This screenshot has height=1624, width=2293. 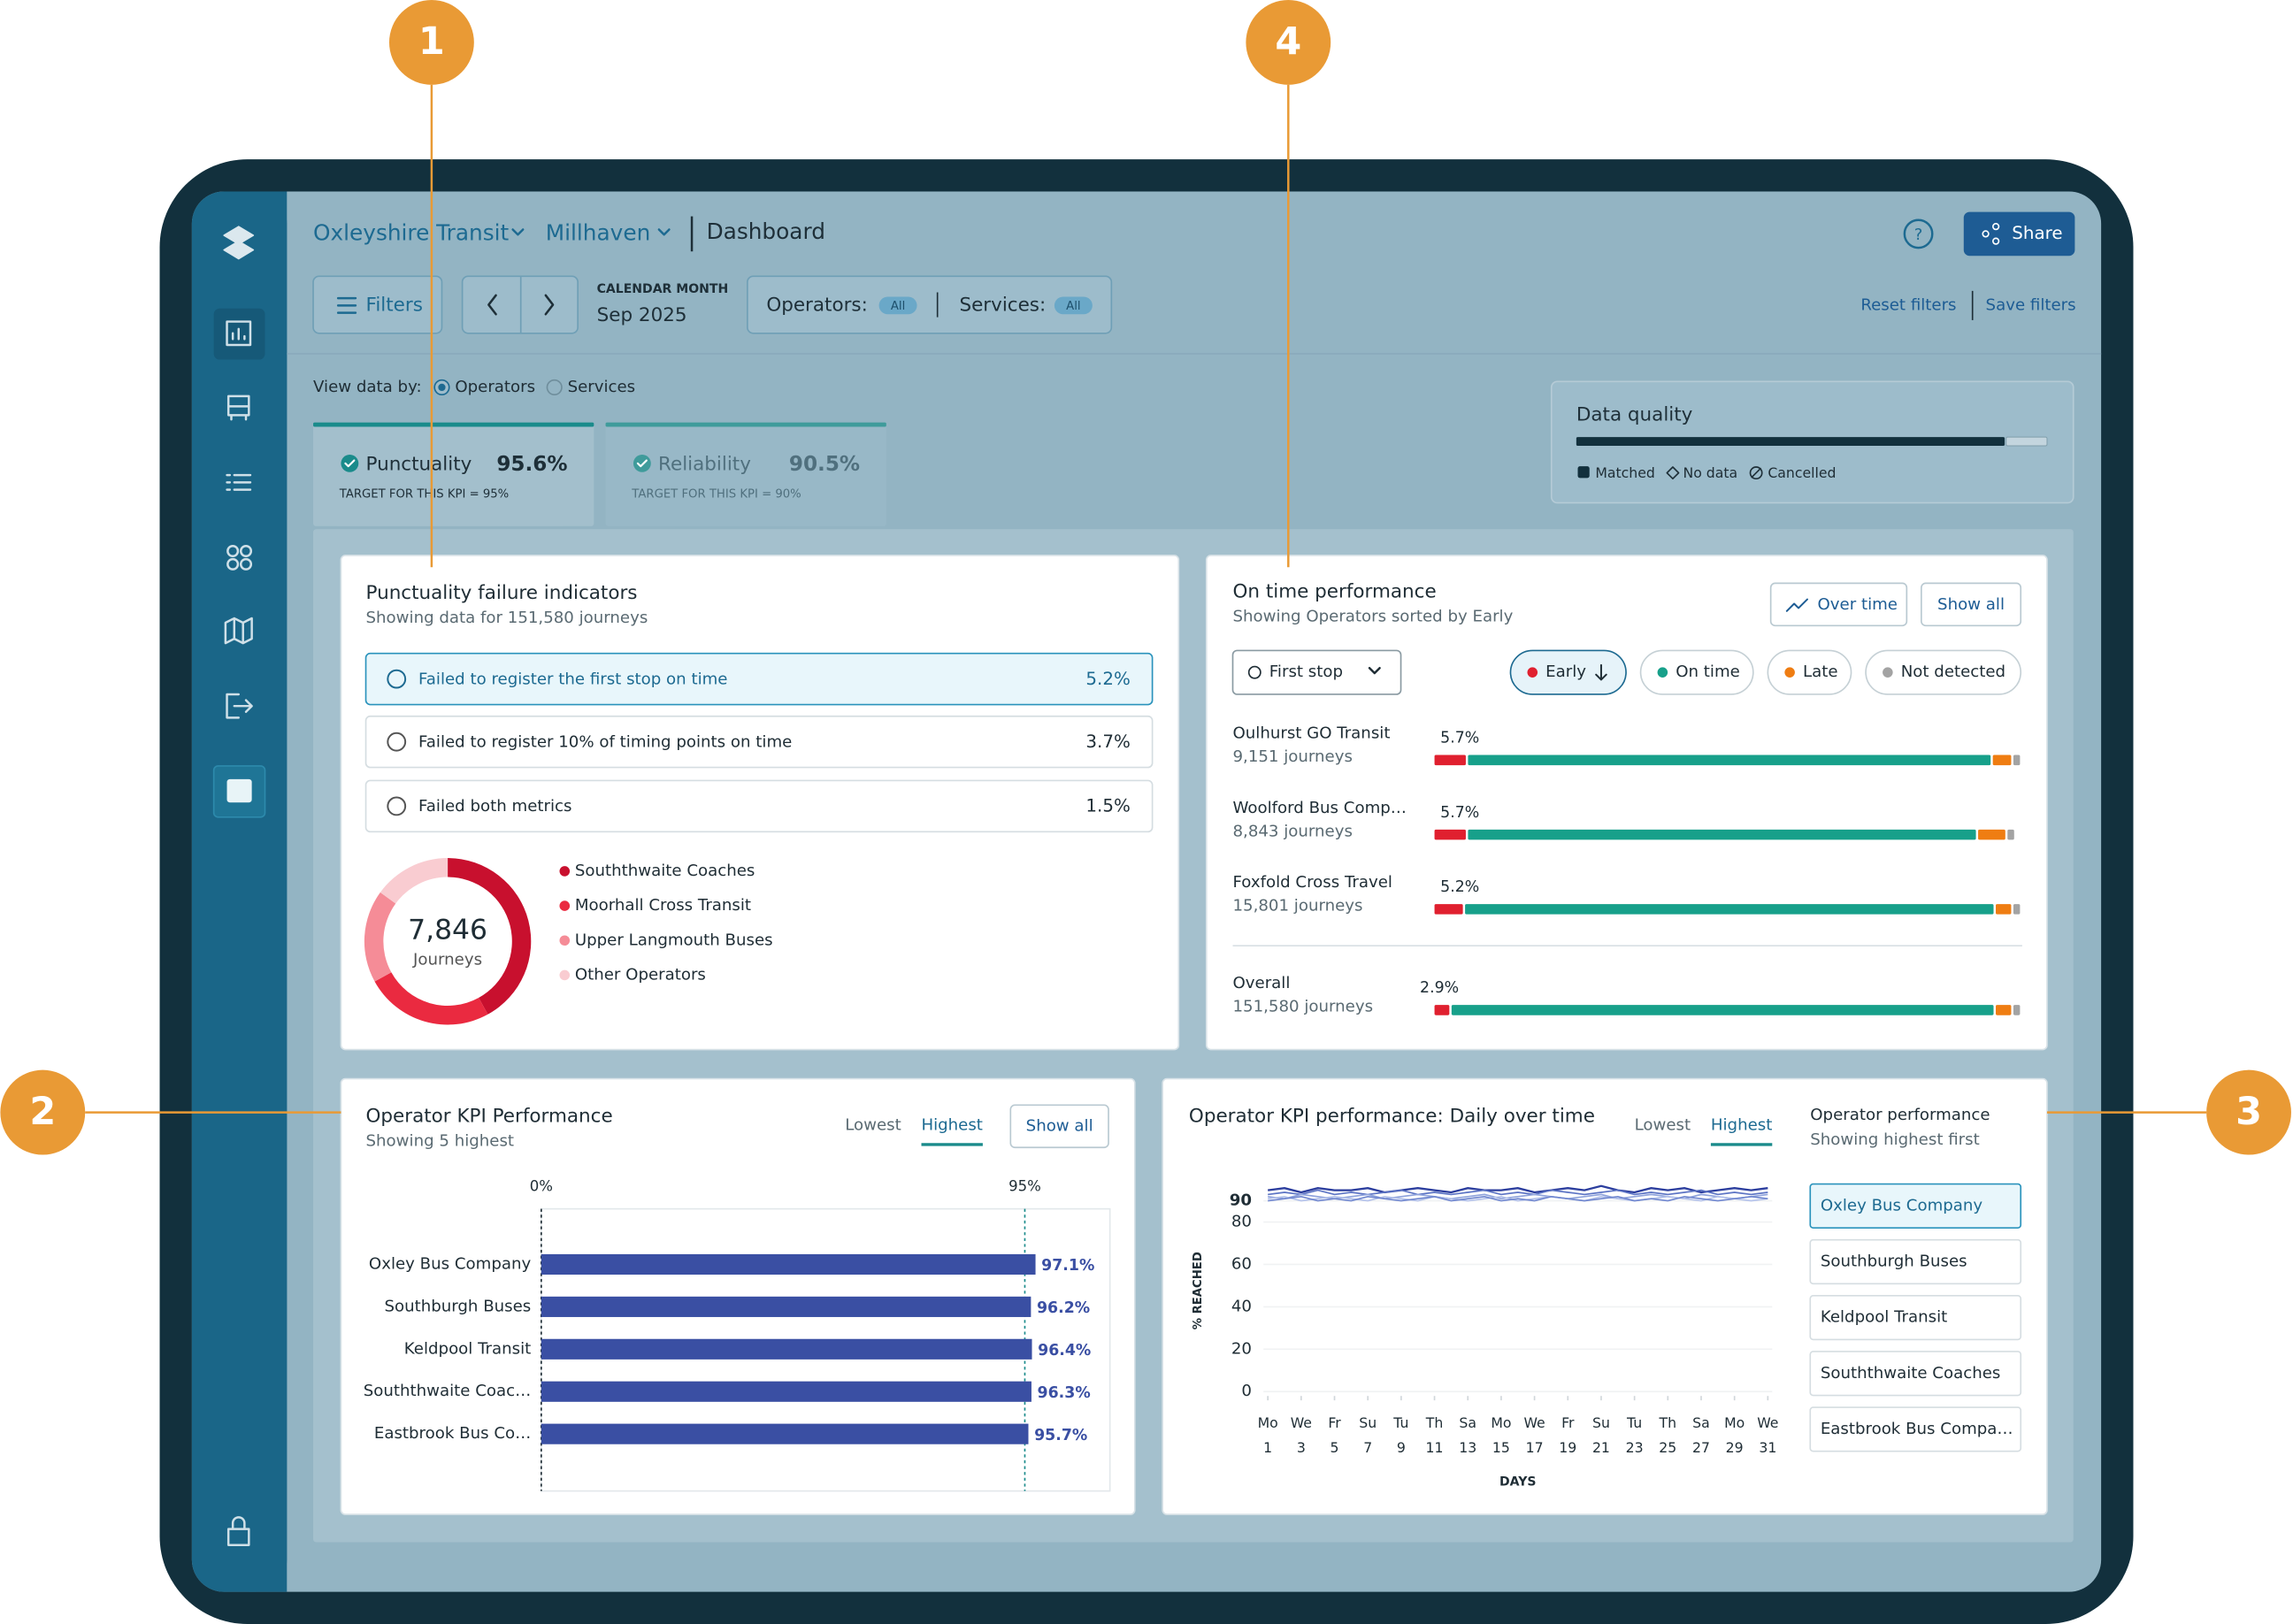 I want to click on card-subtitle: Showing Operators sorted by Early, so click(x=1373, y=616).